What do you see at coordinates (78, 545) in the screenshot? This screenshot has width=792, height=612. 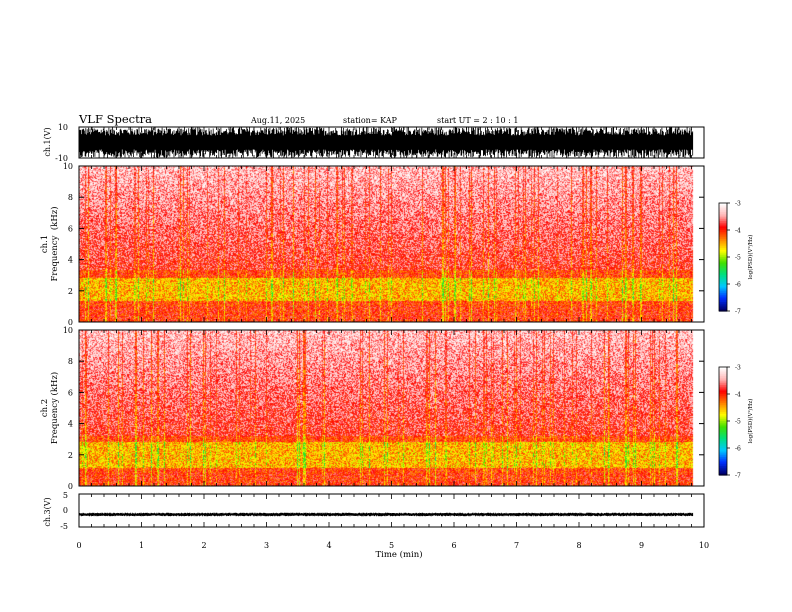 I see `x-tick-label: 0` at bounding box center [78, 545].